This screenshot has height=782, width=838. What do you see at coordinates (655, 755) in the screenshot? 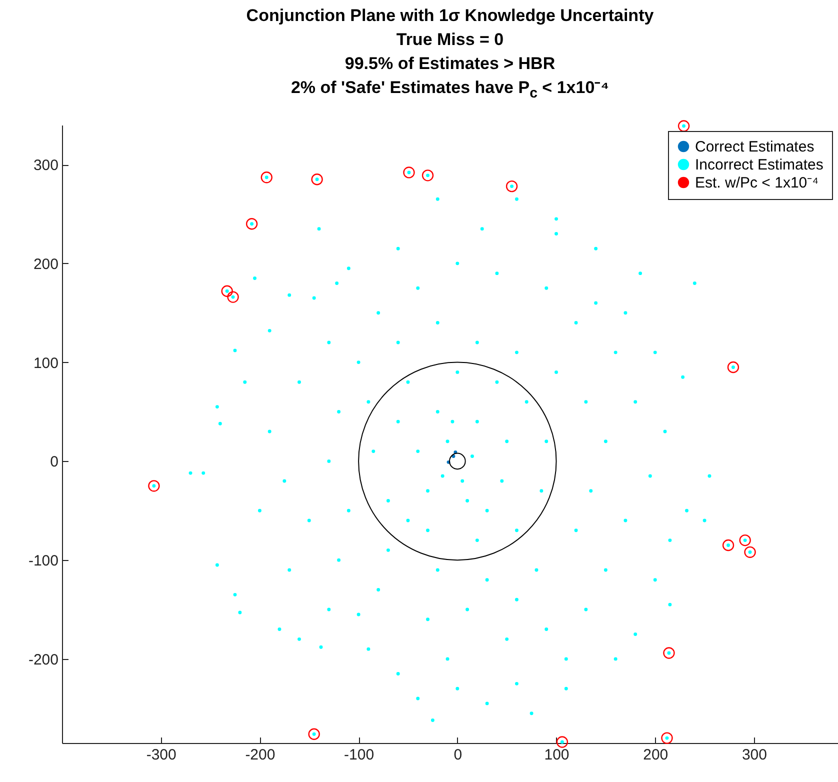
I see `x-tick-label: 200` at bounding box center [655, 755].